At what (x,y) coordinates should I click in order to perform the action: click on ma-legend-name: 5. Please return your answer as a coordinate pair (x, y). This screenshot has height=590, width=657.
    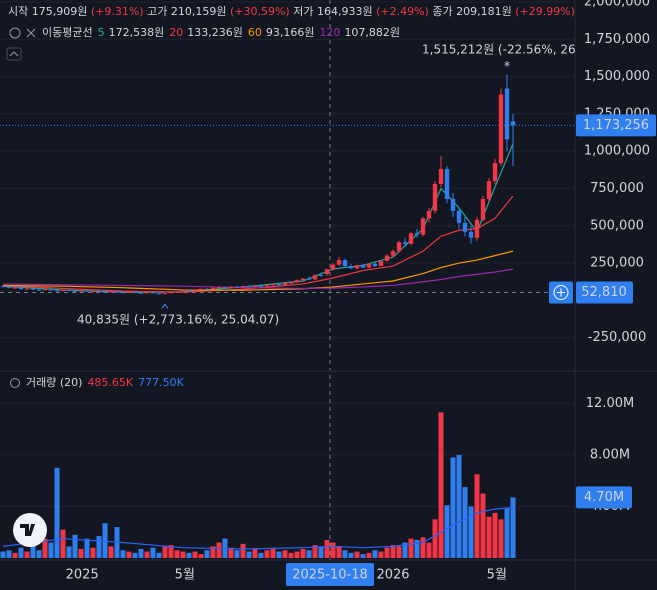
    Looking at the image, I should click on (101, 32).